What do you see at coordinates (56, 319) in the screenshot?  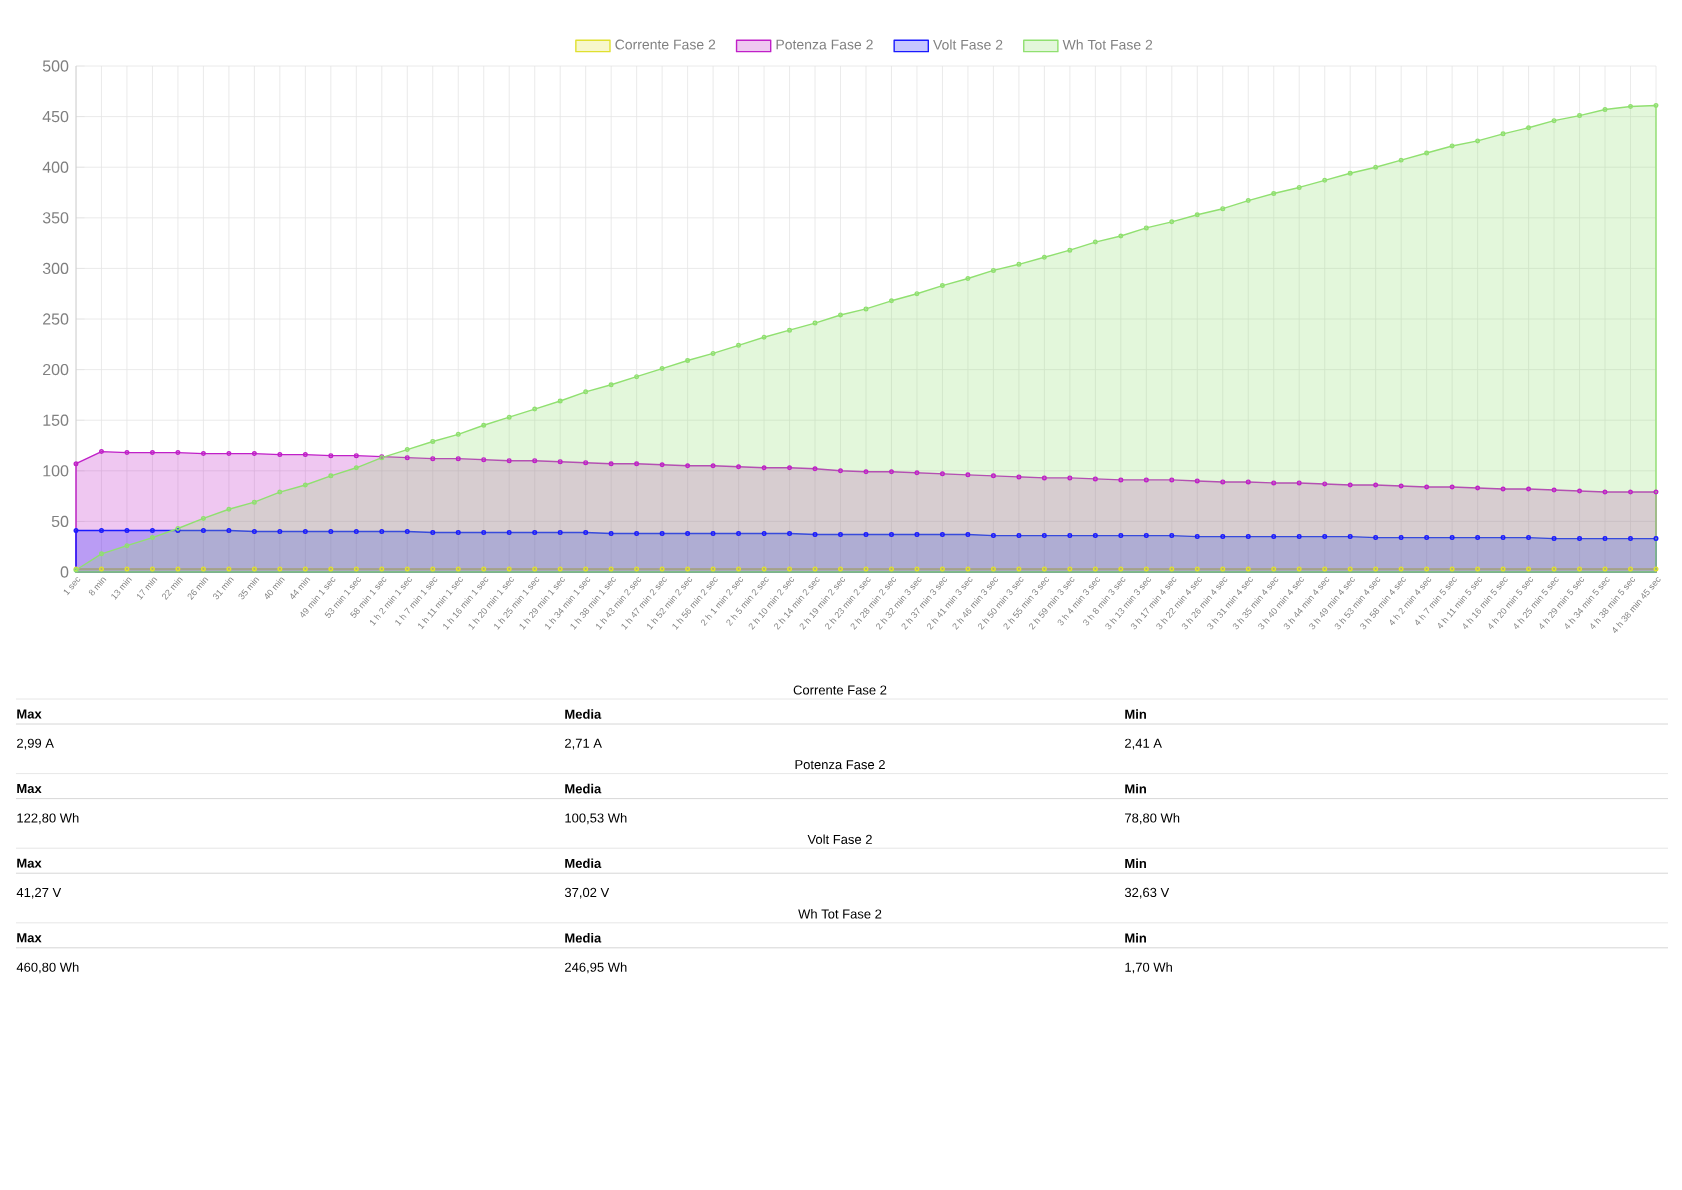 I see `y-tick-label: 250` at bounding box center [56, 319].